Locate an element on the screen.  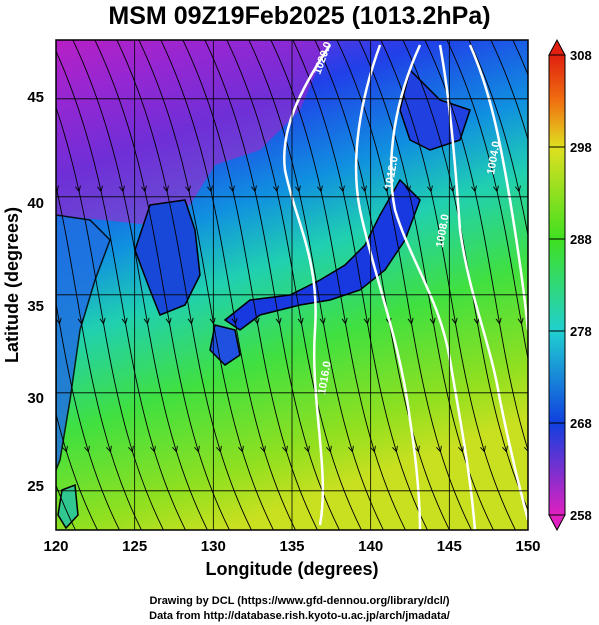
y-tick-label: 35 is located at coordinates (35, 306).